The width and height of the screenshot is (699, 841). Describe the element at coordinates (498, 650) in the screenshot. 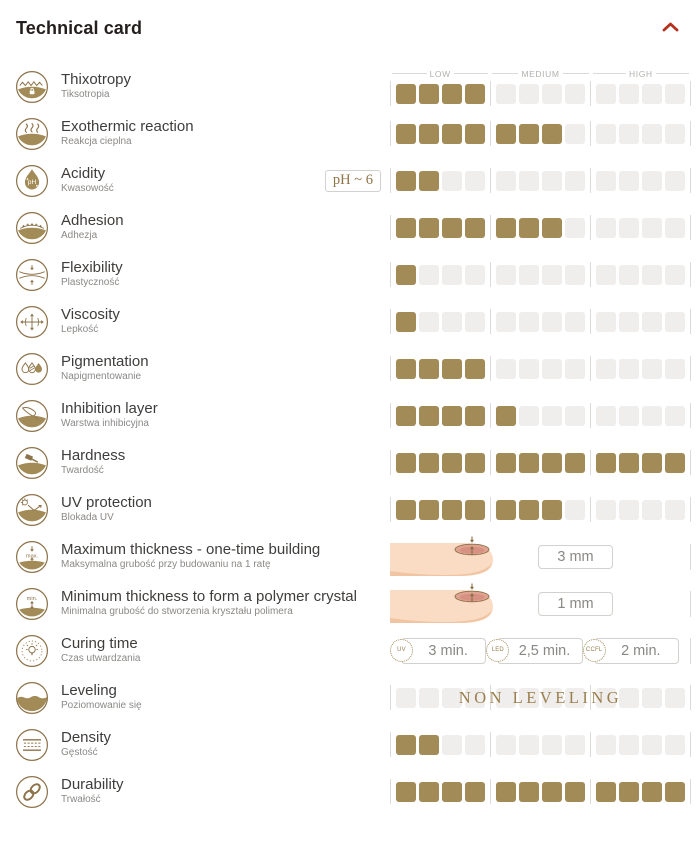

I see `led-lamp-icon: LED` at that location.